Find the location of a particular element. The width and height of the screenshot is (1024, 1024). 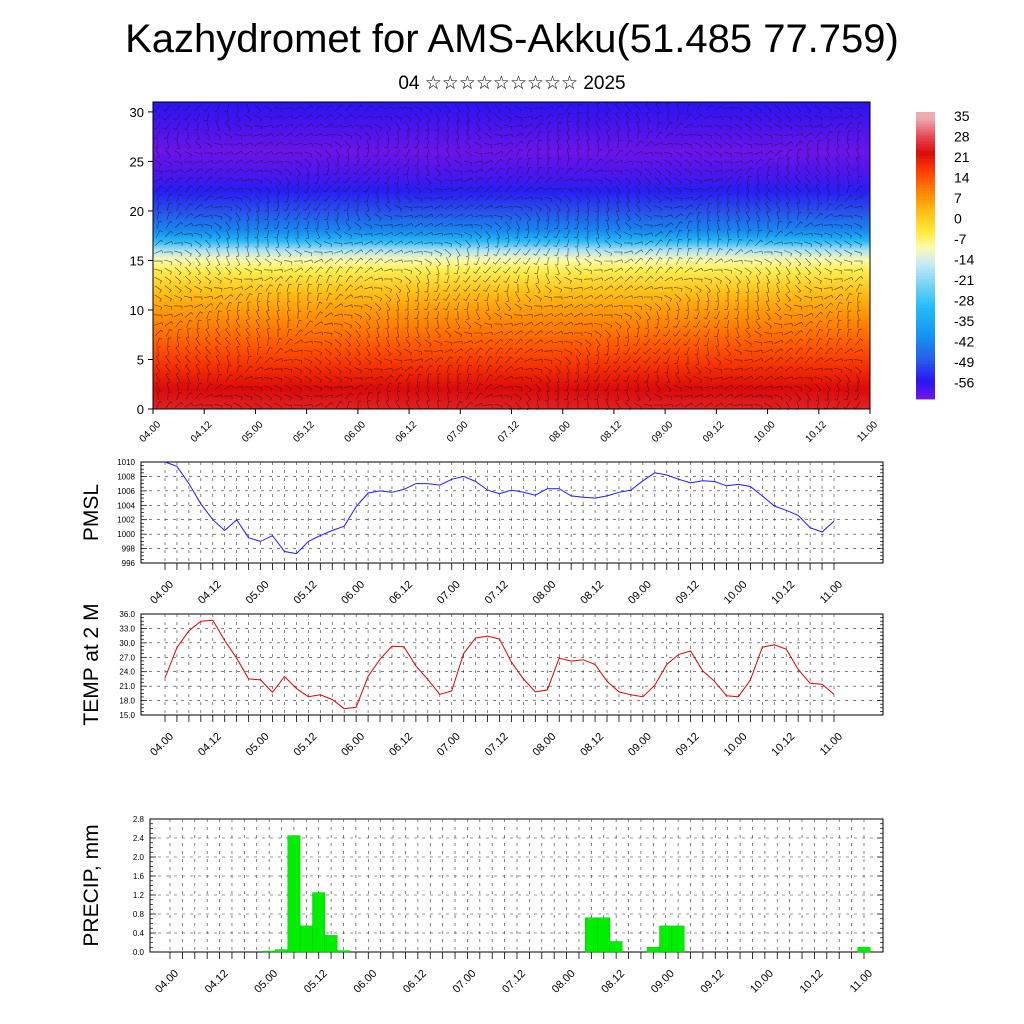

heatmap-ytick-label: 0 is located at coordinates (140, 409).